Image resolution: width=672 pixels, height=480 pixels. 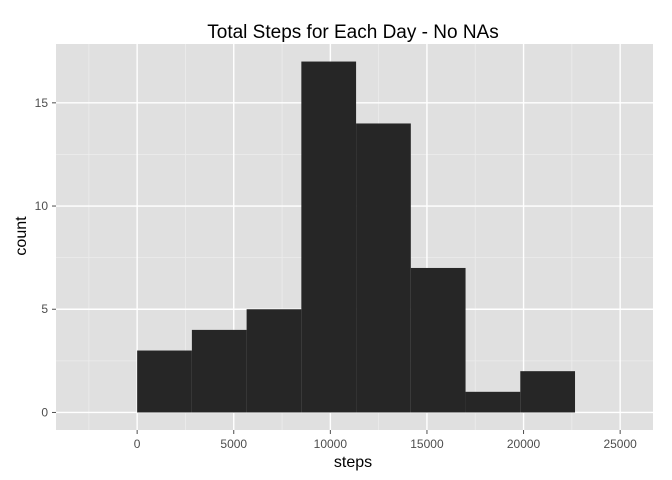 I want to click on y-tick-label: 0, so click(x=44, y=412).